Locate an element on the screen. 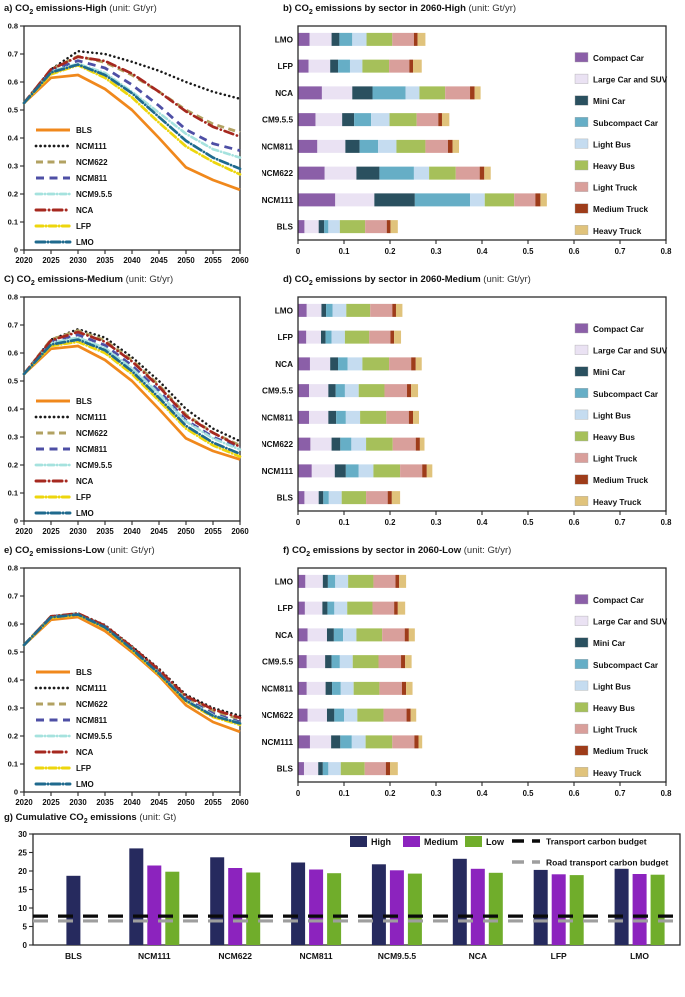 This screenshot has height=997, width=685. bar-segment-NCM111-Light-Truck is located at coordinates (403, 742).